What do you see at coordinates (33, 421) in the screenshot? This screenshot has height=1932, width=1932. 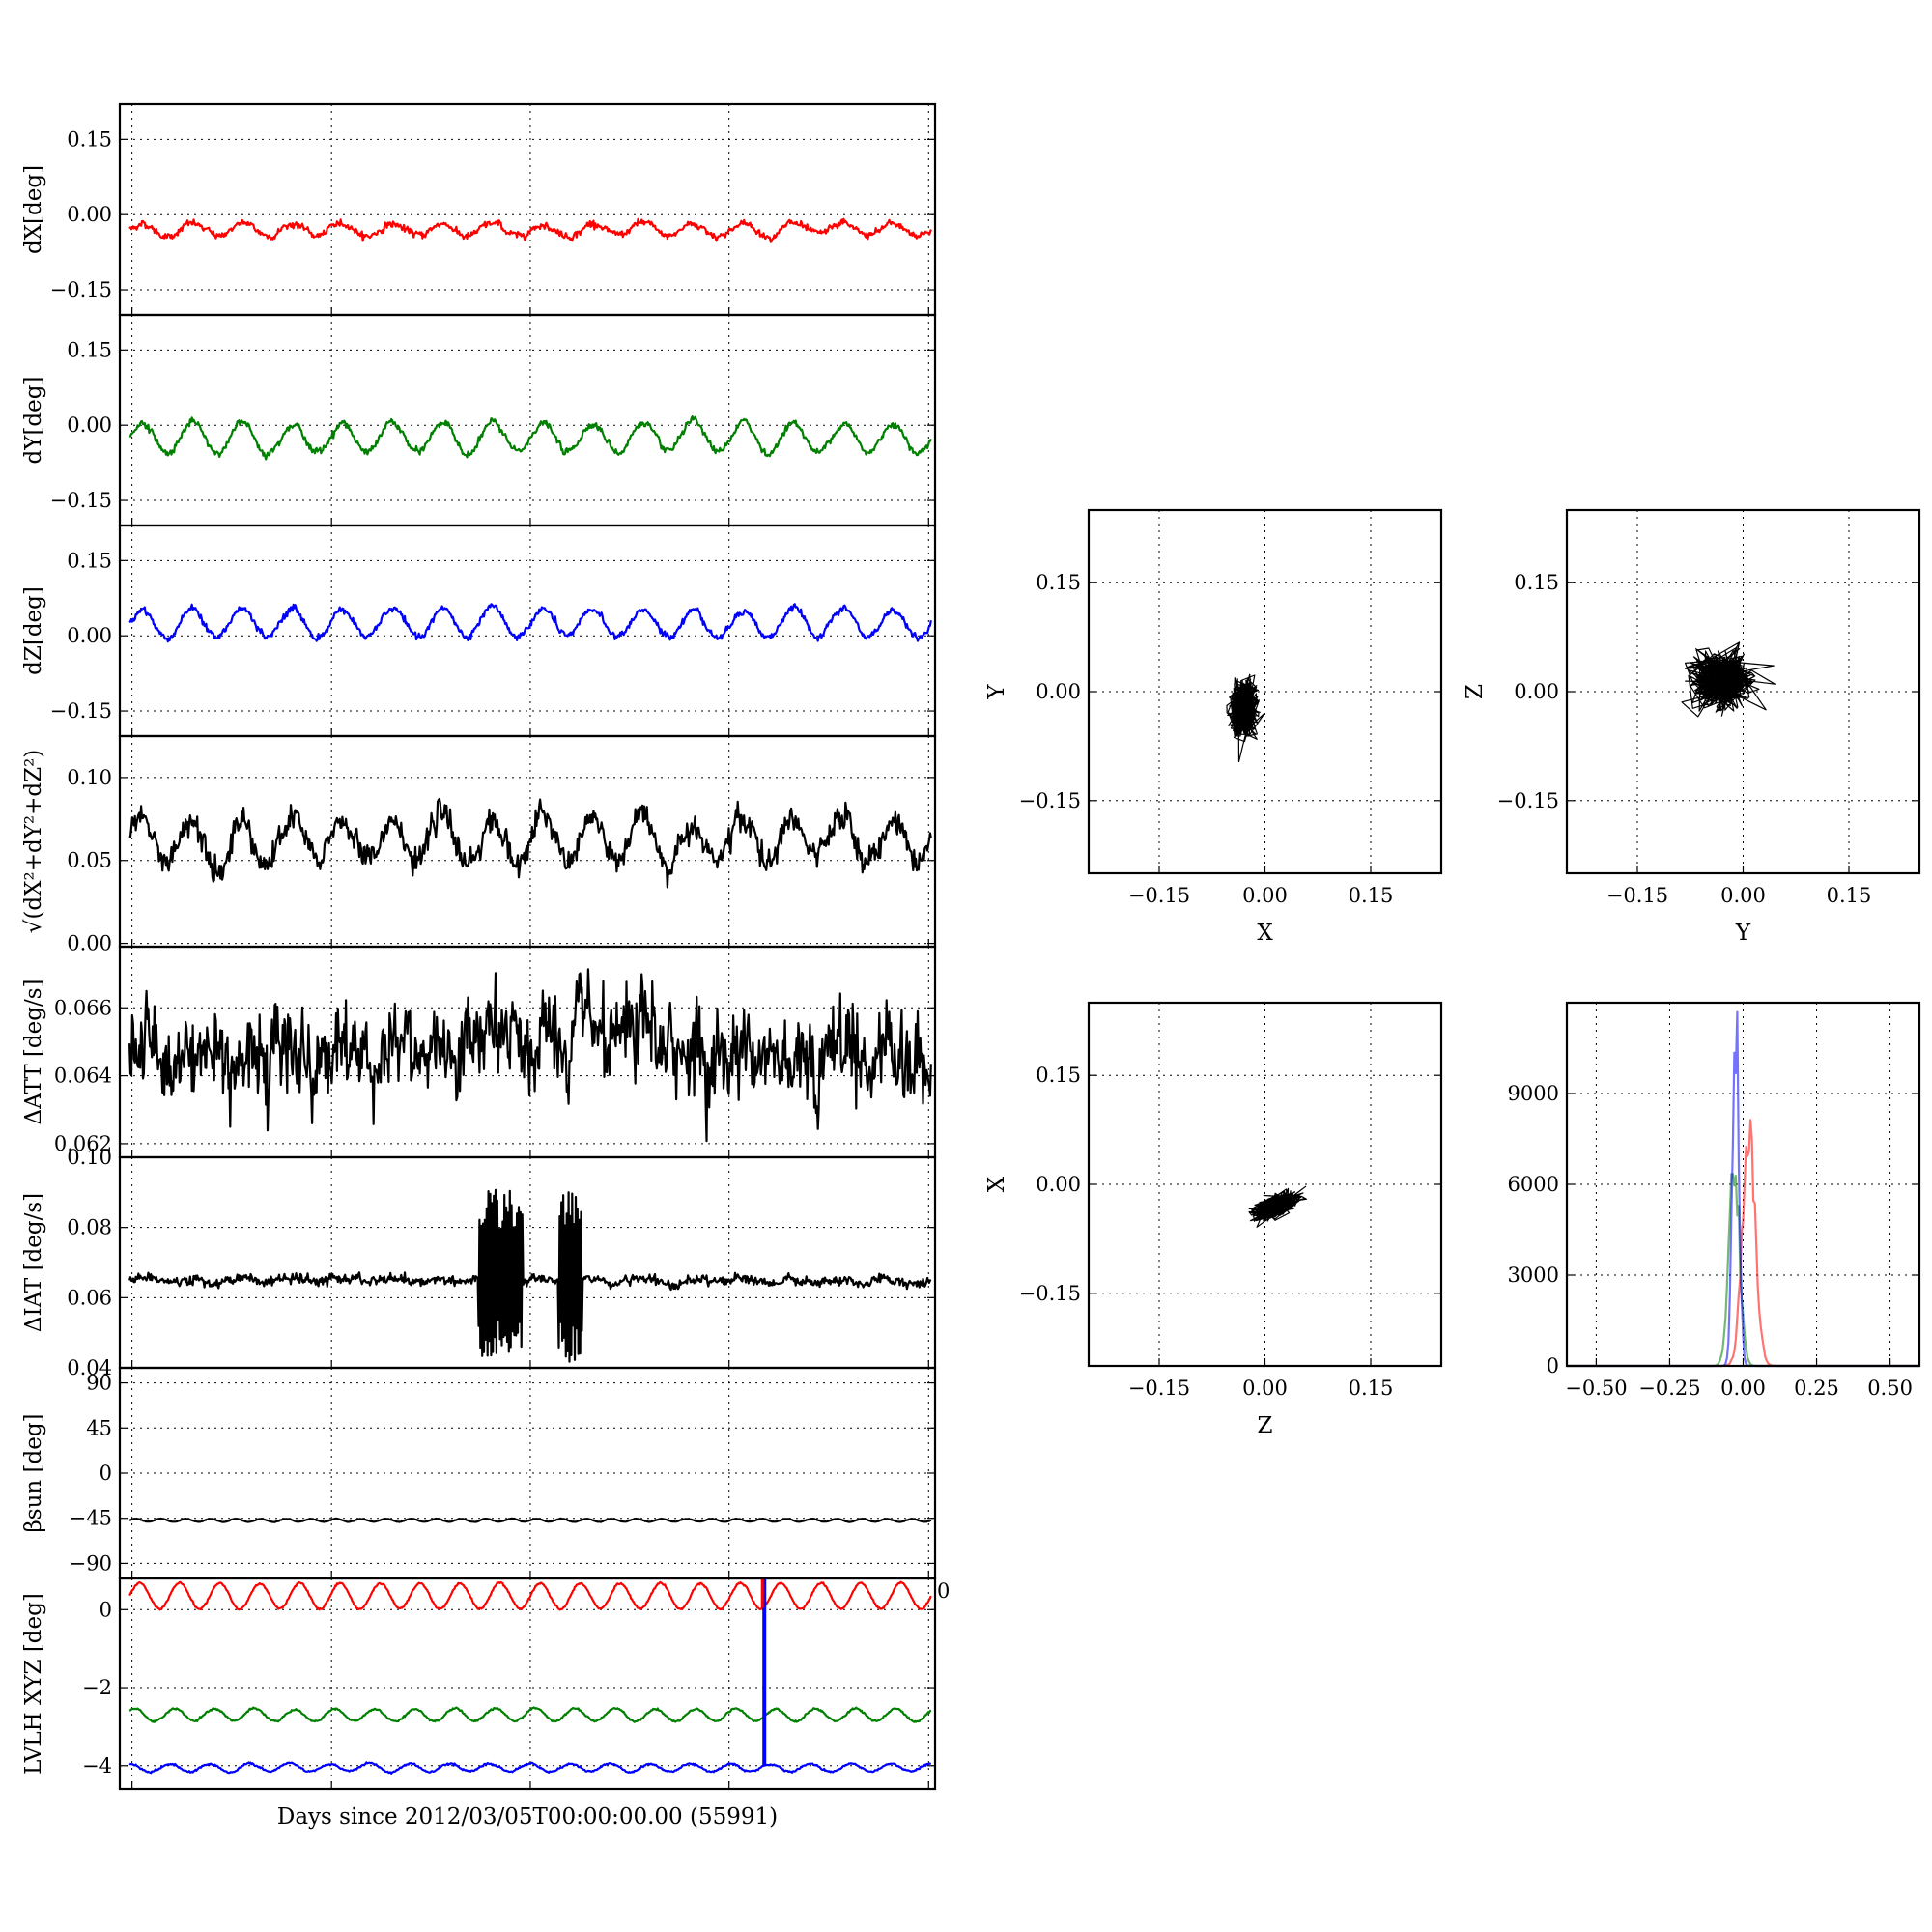 I see `y-axis-label: dY[deg]` at bounding box center [33, 421].